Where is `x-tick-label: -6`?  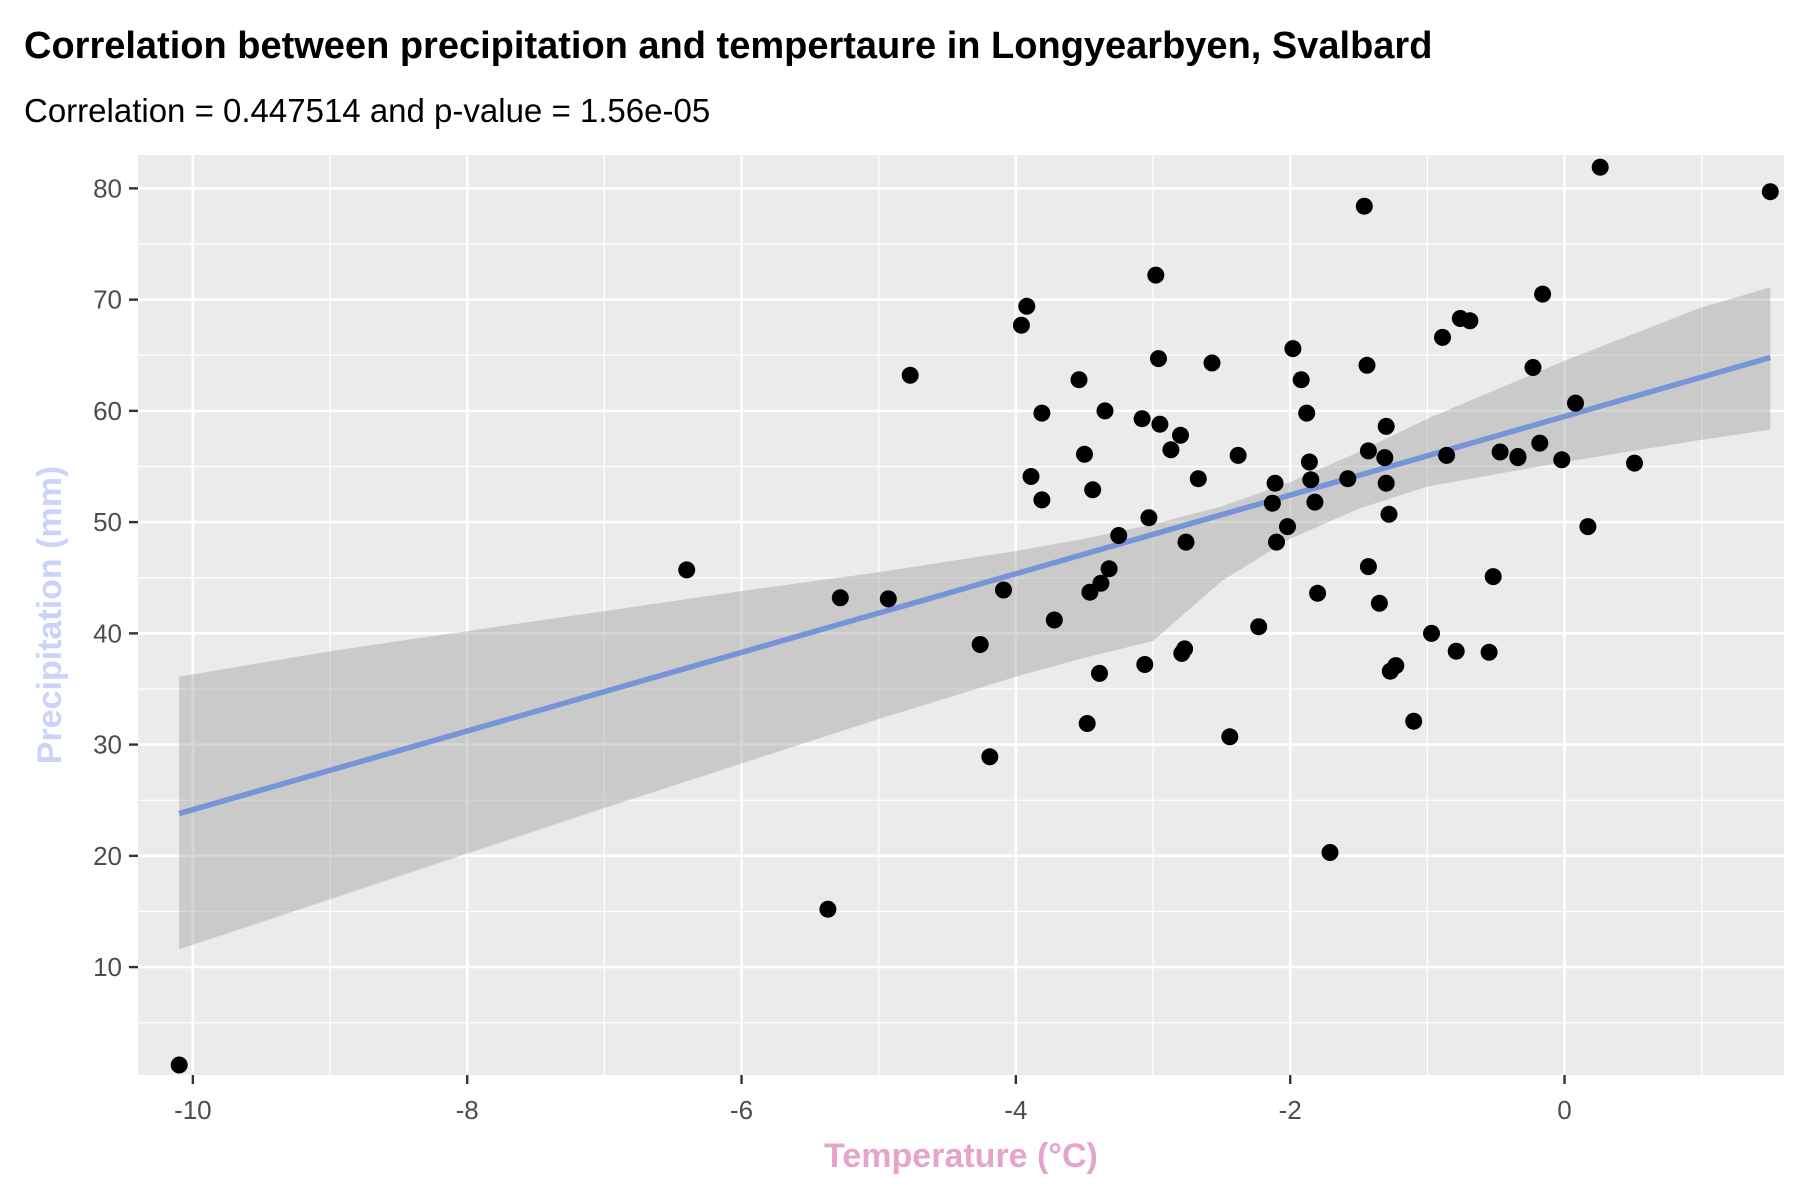 x-tick-label: -6 is located at coordinates (741, 1110).